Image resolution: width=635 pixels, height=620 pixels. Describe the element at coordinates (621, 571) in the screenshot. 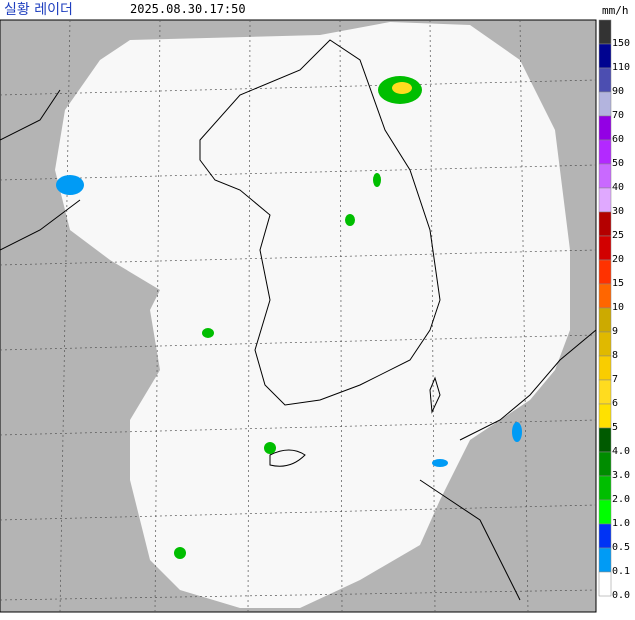

I see `legend-label: 0.1` at that location.